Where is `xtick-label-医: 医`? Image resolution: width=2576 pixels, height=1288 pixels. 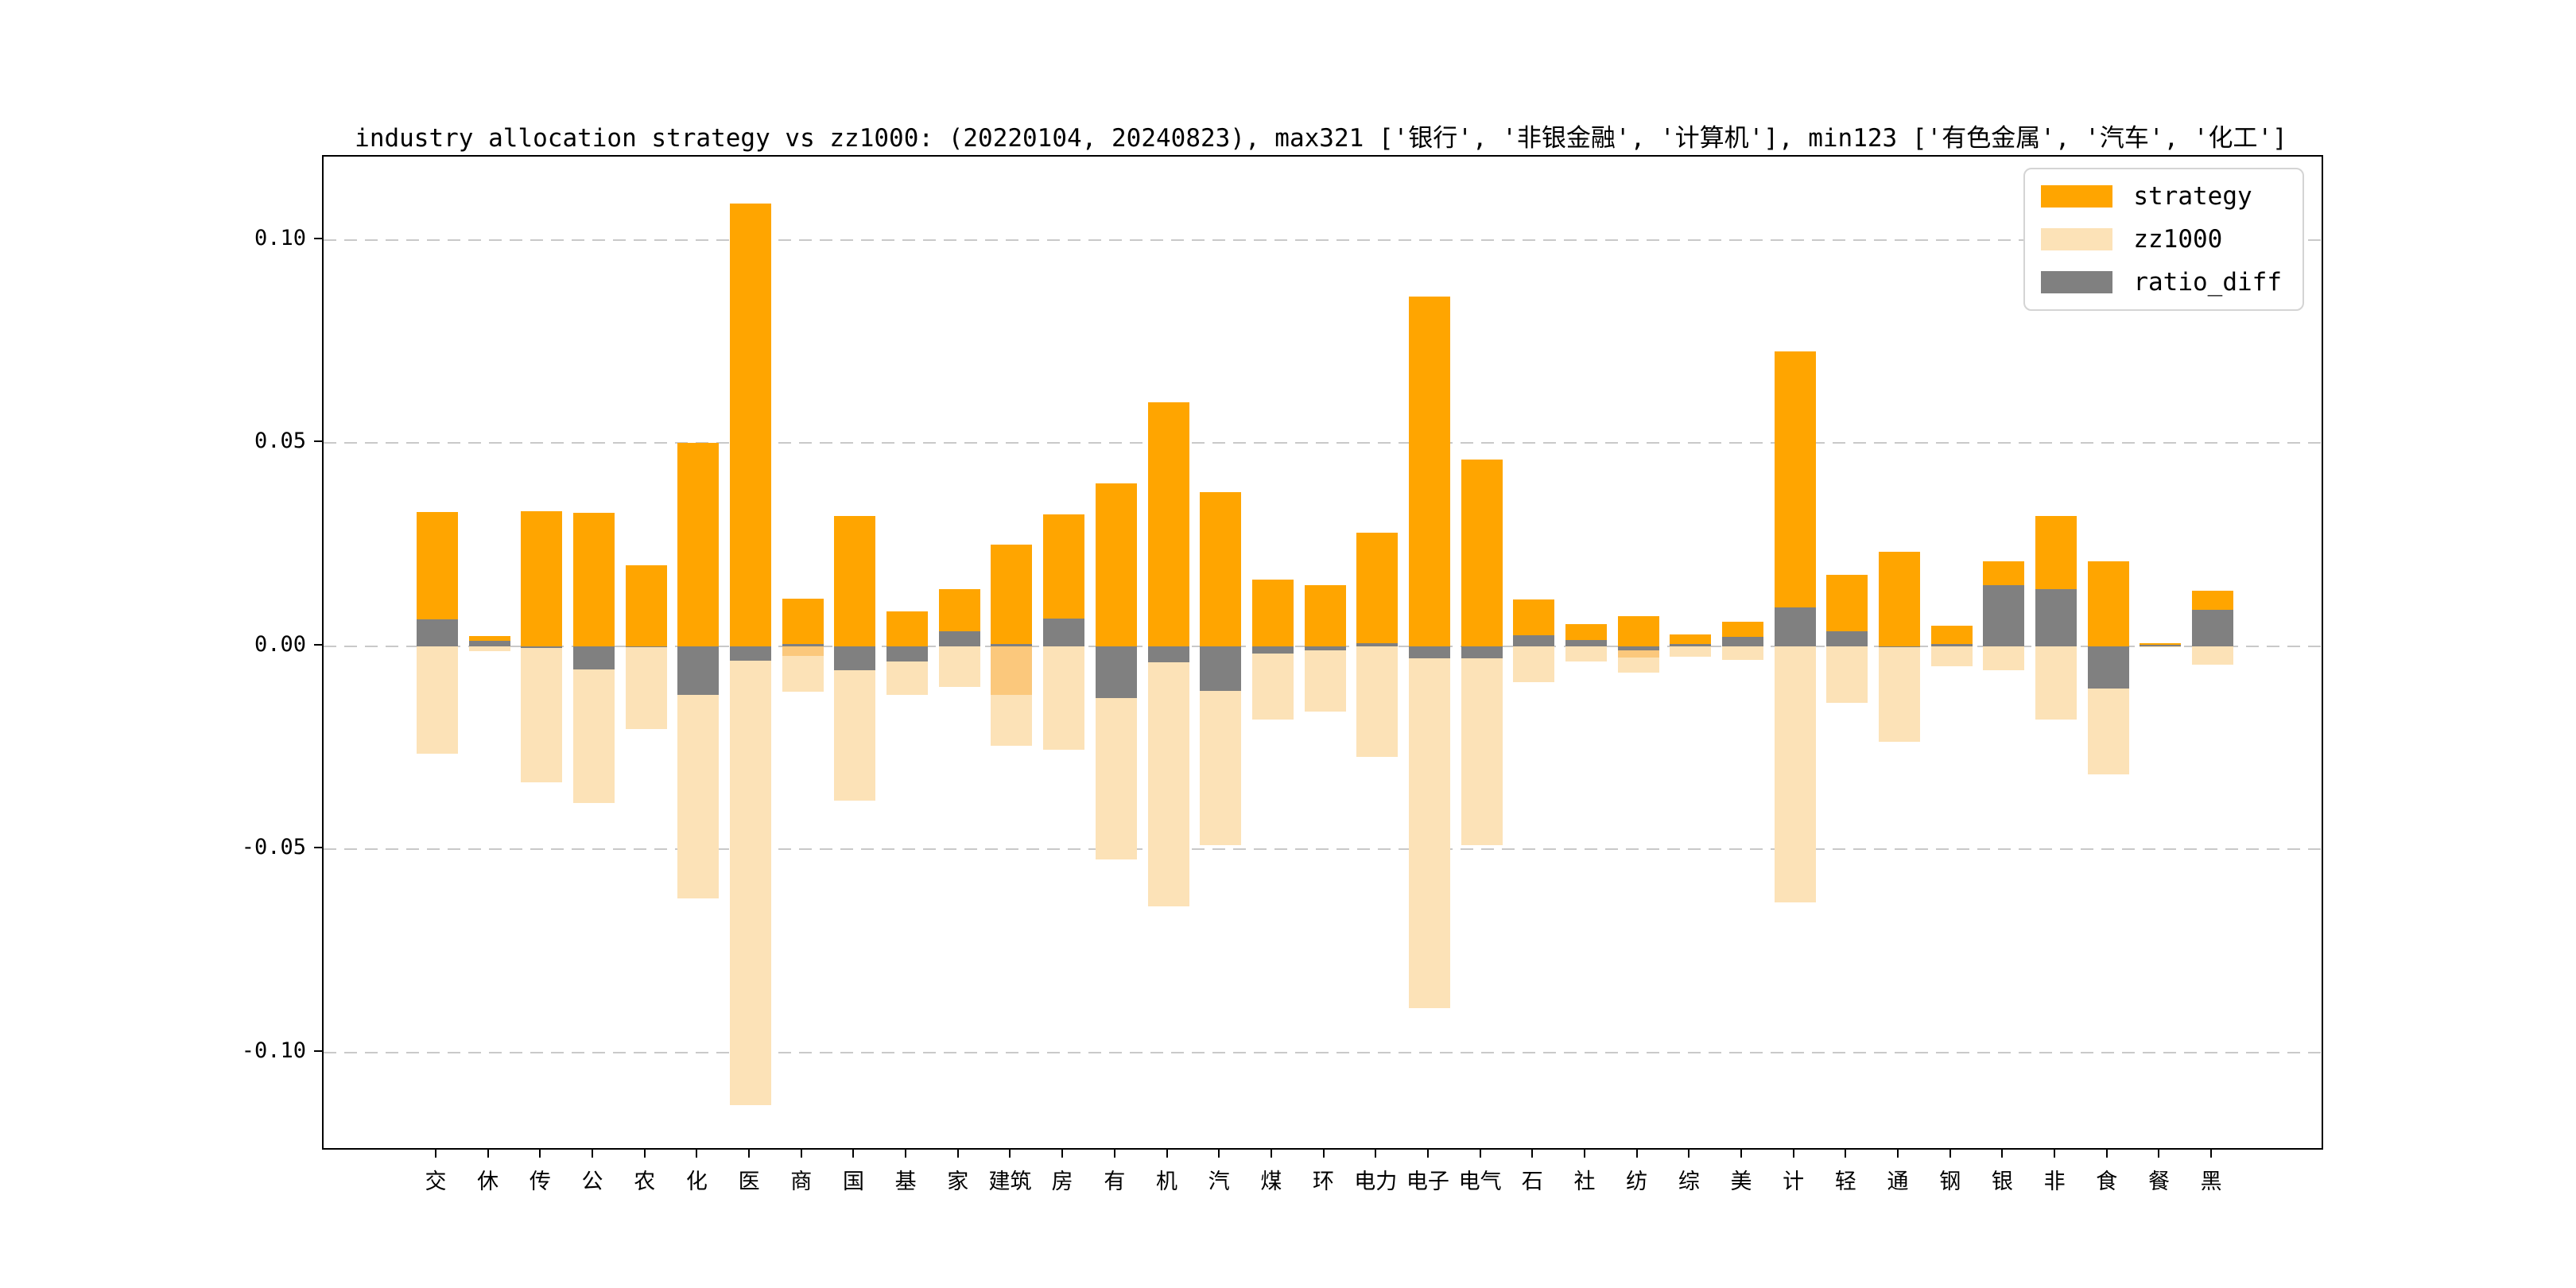
xtick-label-医: 医 is located at coordinates (749, 1182).